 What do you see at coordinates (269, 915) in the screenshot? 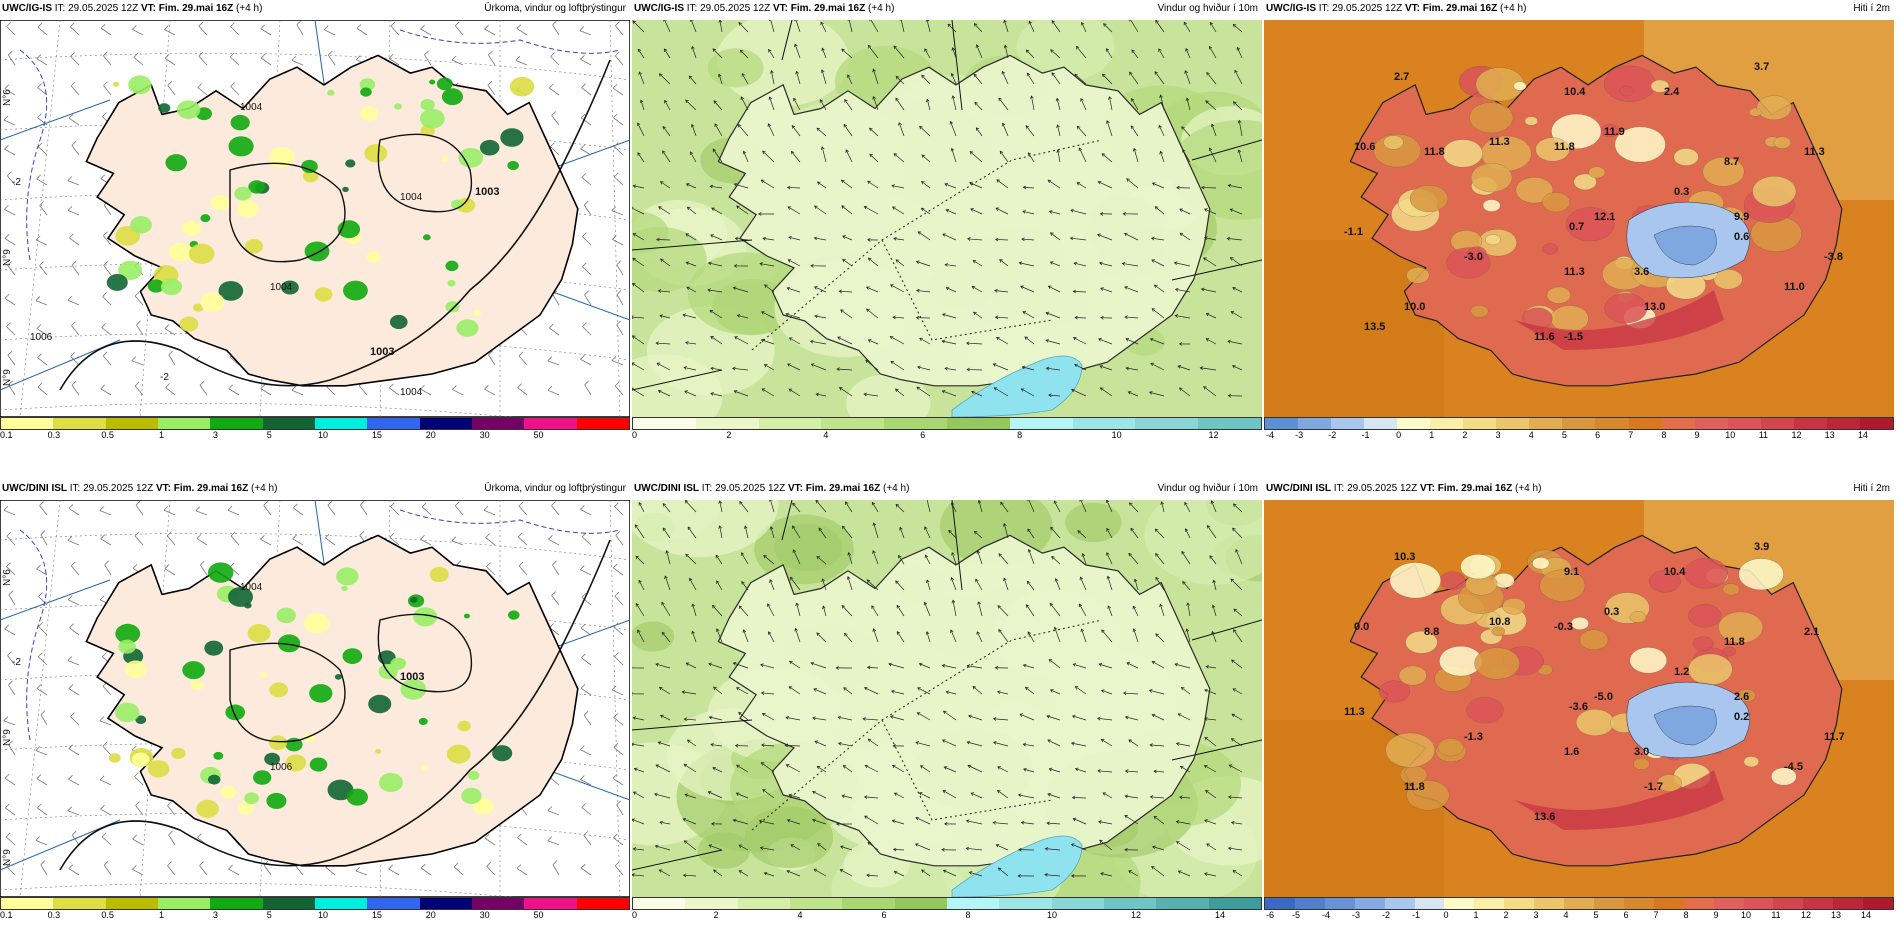
I see `colorbar-label: 5` at bounding box center [269, 915].